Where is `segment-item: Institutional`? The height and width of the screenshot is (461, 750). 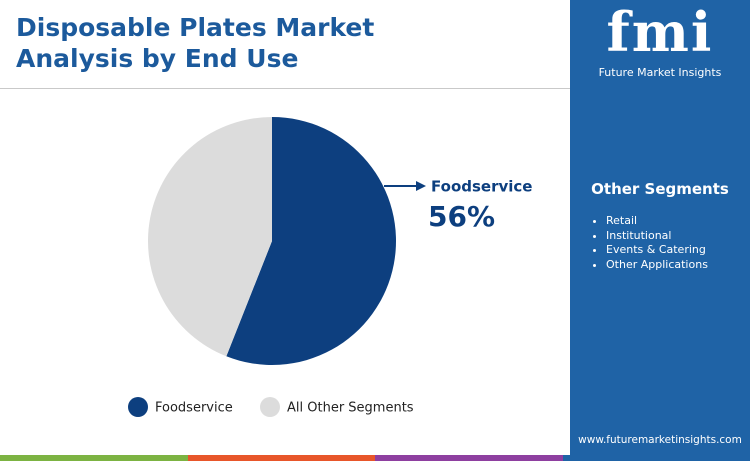 segment-item: Institutional is located at coordinates (657, 236).